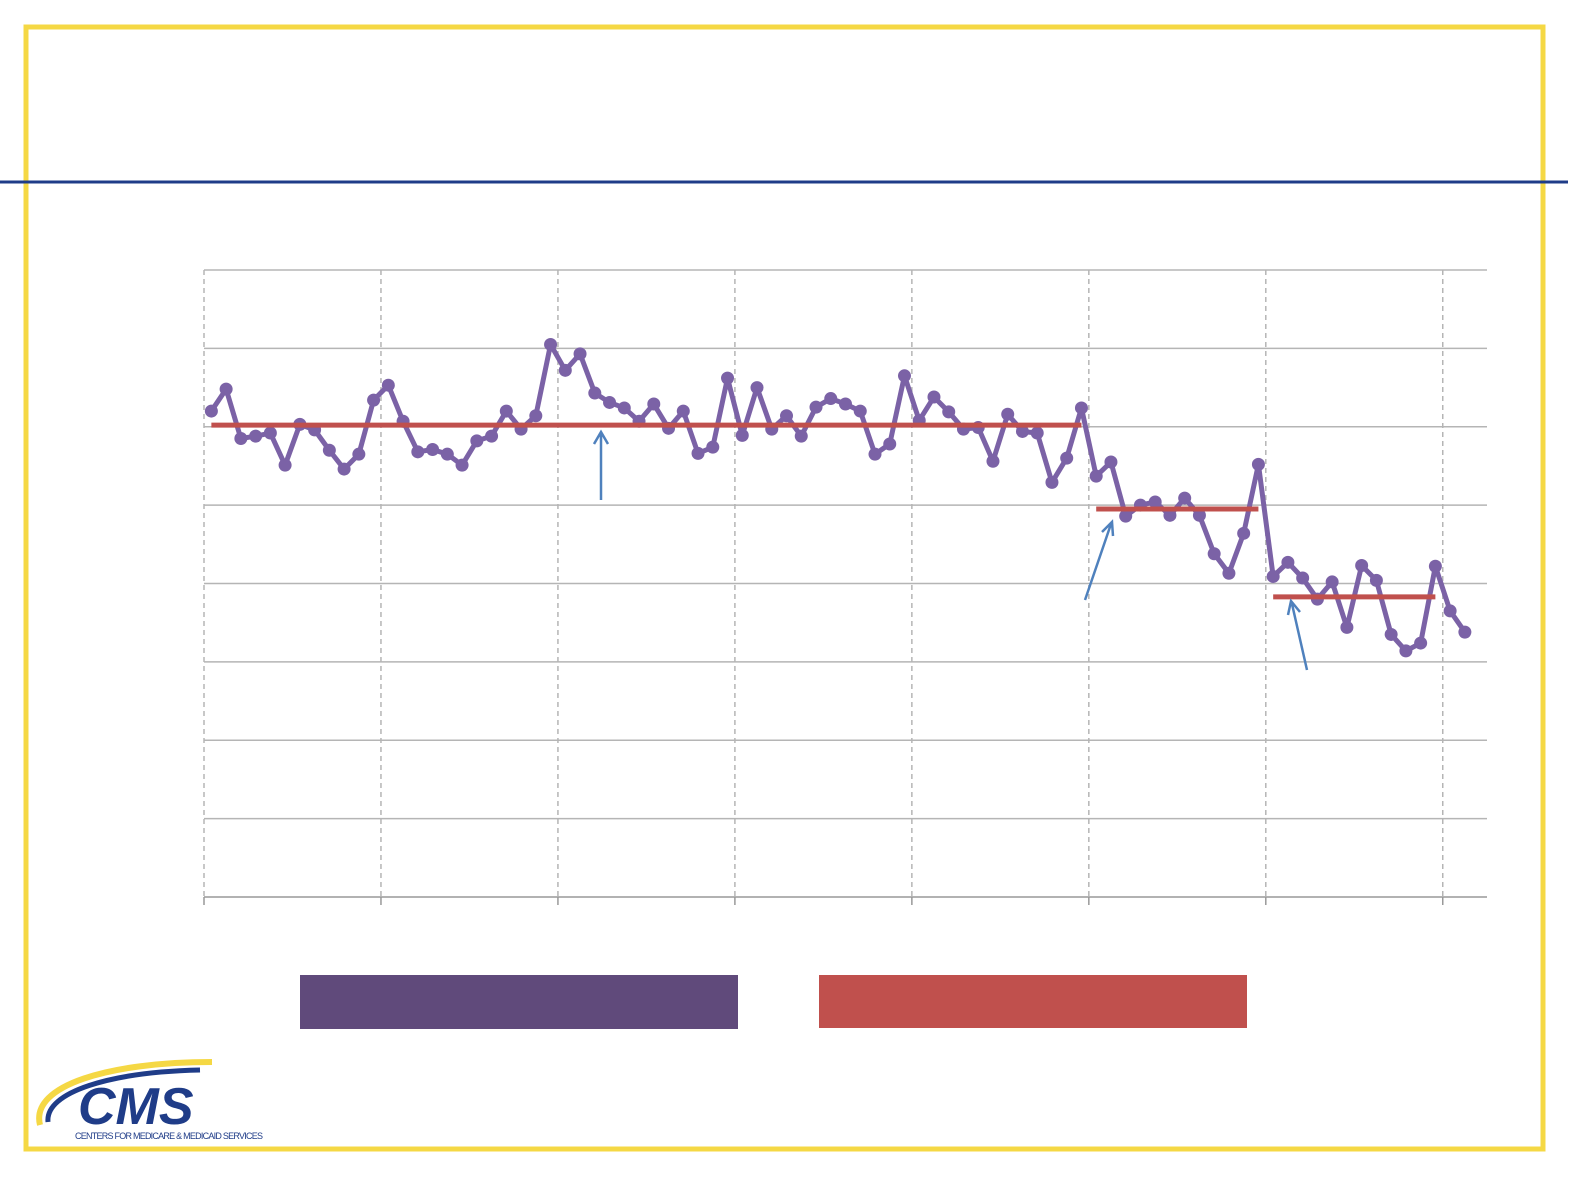 Image resolution: width=1584 pixels, height=1188 pixels. Describe the element at coordinates (773, 1002) in the screenshot. I see `legend` at that location.